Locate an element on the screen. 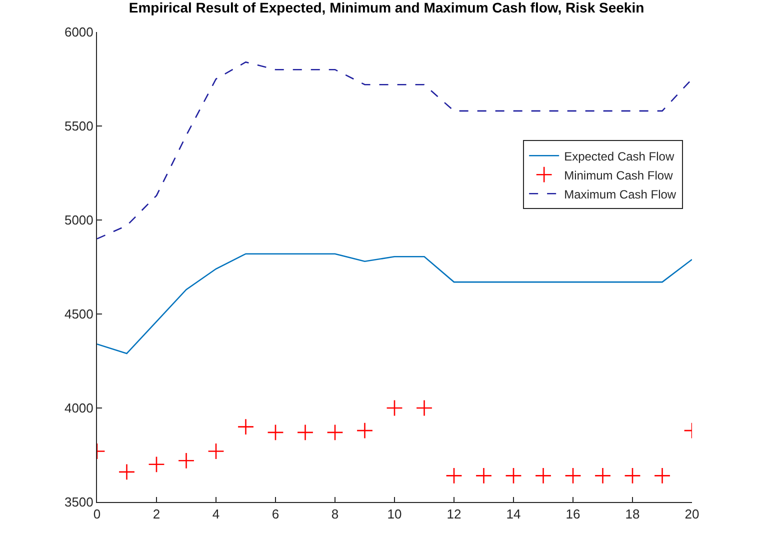 This screenshot has height=535, width=773. legend-label: Minimum Cash Flow is located at coordinates (619, 175).